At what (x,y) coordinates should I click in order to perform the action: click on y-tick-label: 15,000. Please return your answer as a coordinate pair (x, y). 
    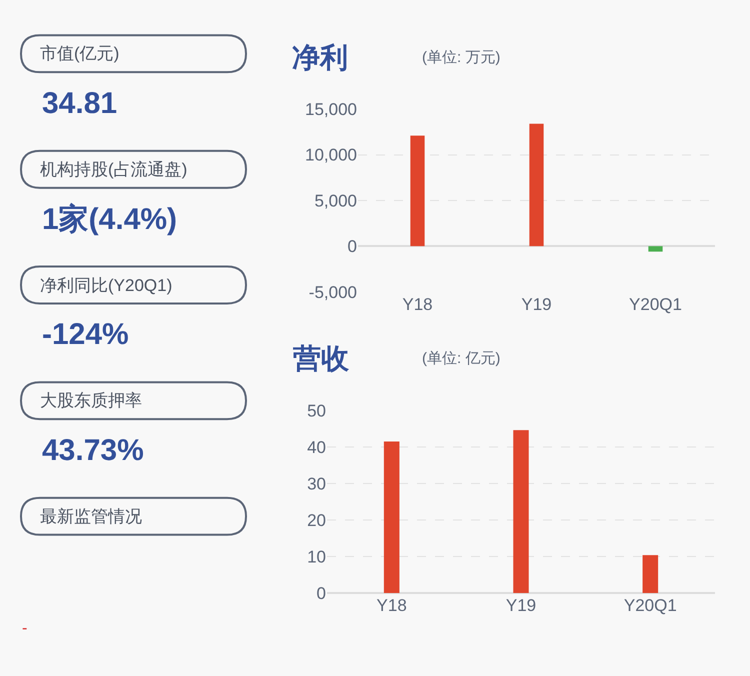
    Looking at the image, I should click on (331, 110).